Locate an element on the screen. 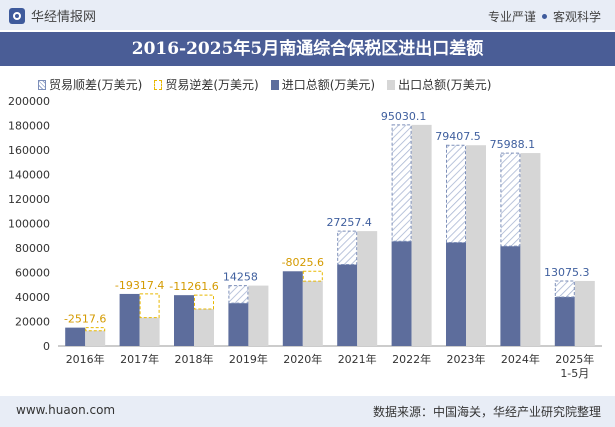  deficit-label: -2517.6 is located at coordinates (85, 319).